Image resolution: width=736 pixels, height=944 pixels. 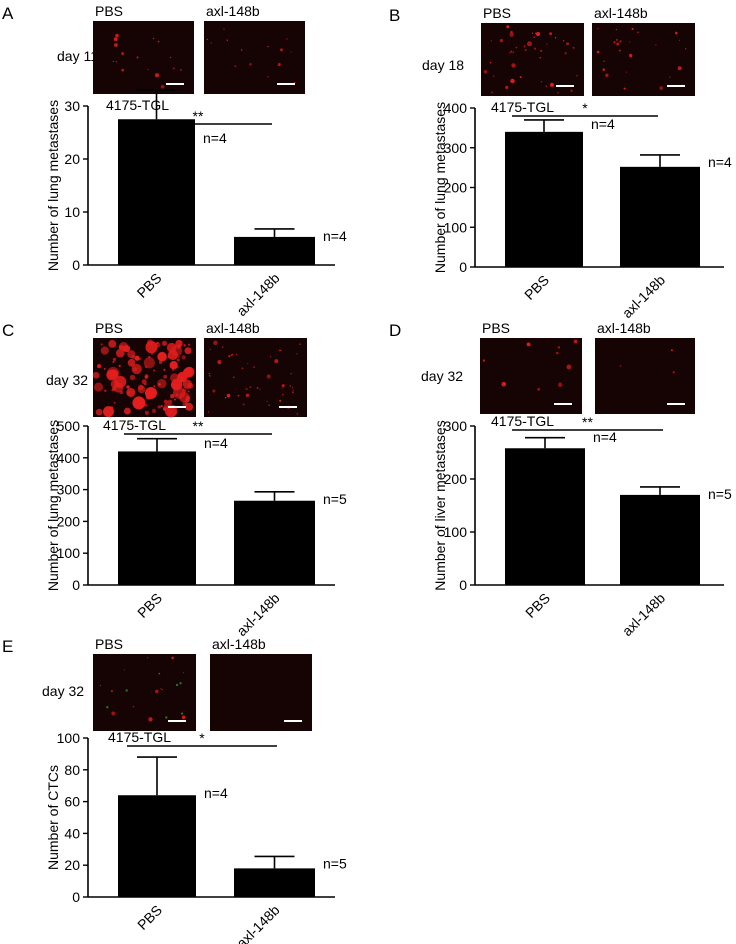 I want to click on panel-b-micrograph-pbs, so click(x=532, y=59).